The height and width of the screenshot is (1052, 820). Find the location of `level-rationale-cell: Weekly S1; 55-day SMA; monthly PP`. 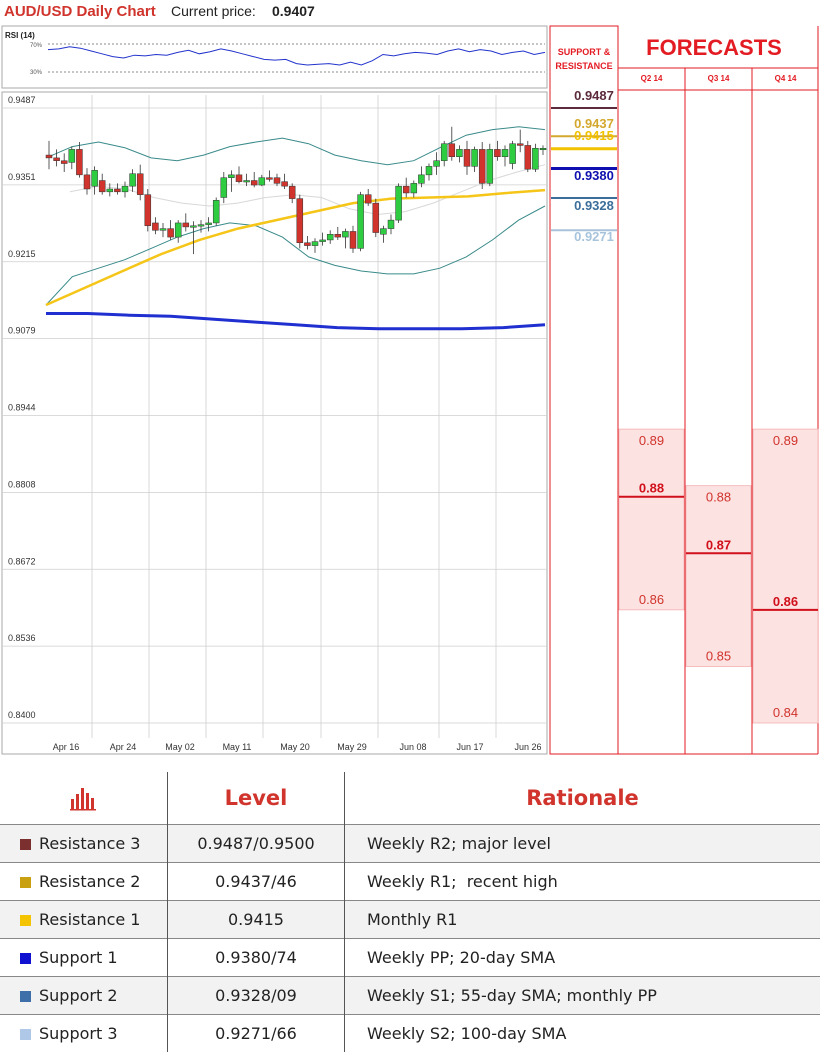

level-rationale-cell: Weekly S1; 55-day SMA; monthly PP is located at coordinates (582, 996).